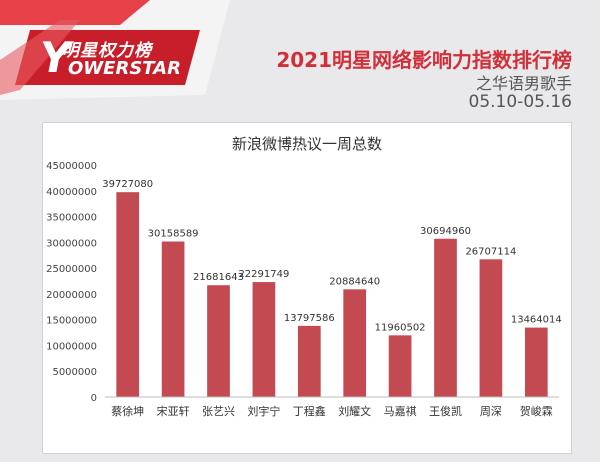 The image size is (600, 462). What do you see at coordinates (218, 277) in the screenshot?
I see `data-label: 21681643` at bounding box center [218, 277].